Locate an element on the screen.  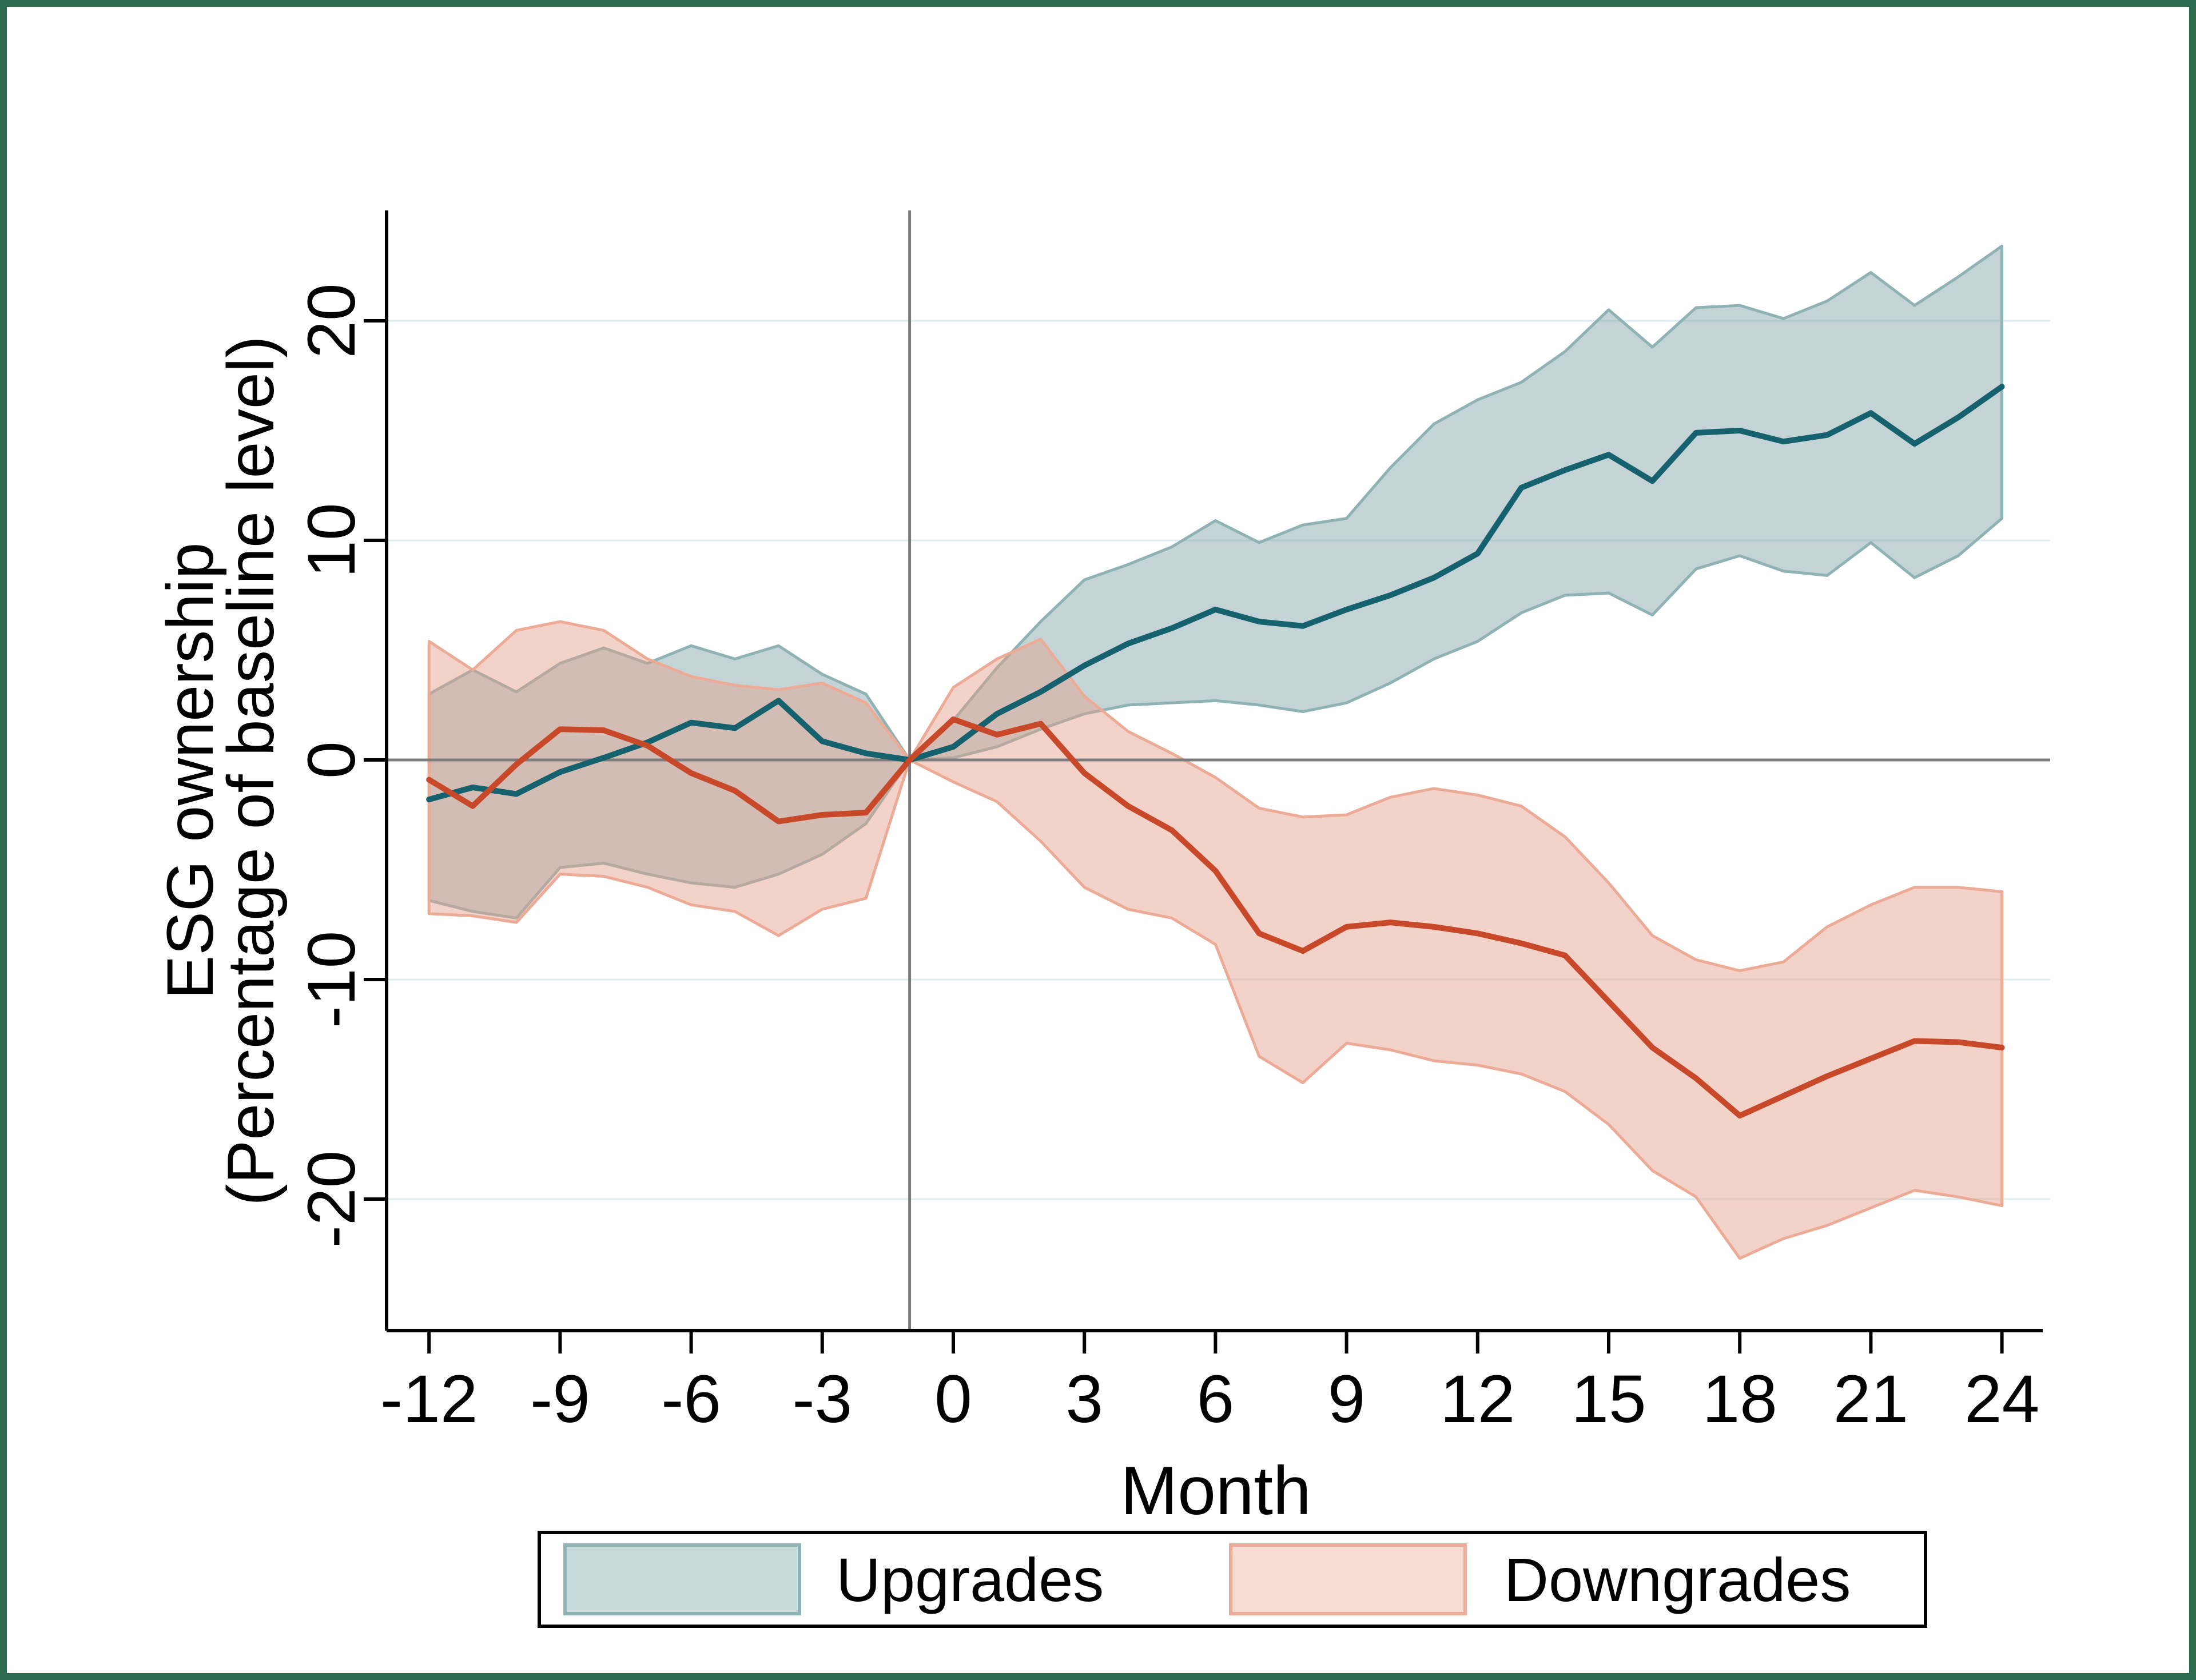
legend-label-downgrades: Downgrades is located at coordinates (1677, 1579).